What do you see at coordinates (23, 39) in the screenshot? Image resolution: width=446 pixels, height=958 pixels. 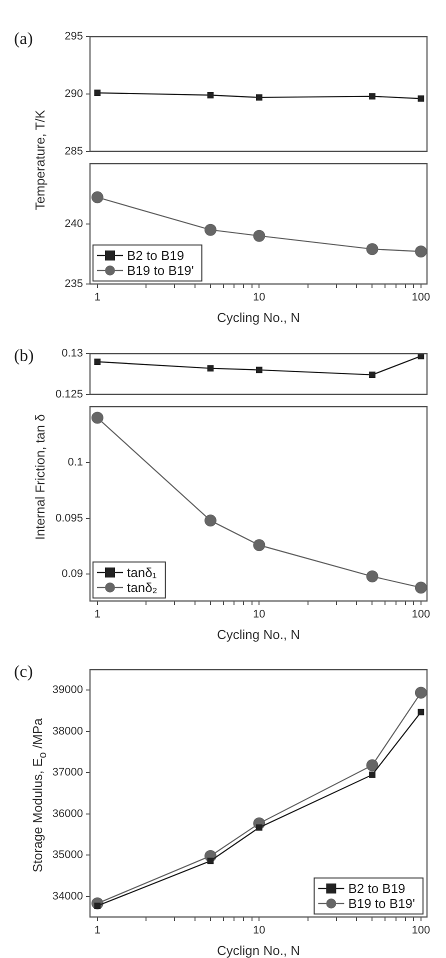 I see `chart-title: (a)` at bounding box center [23, 39].